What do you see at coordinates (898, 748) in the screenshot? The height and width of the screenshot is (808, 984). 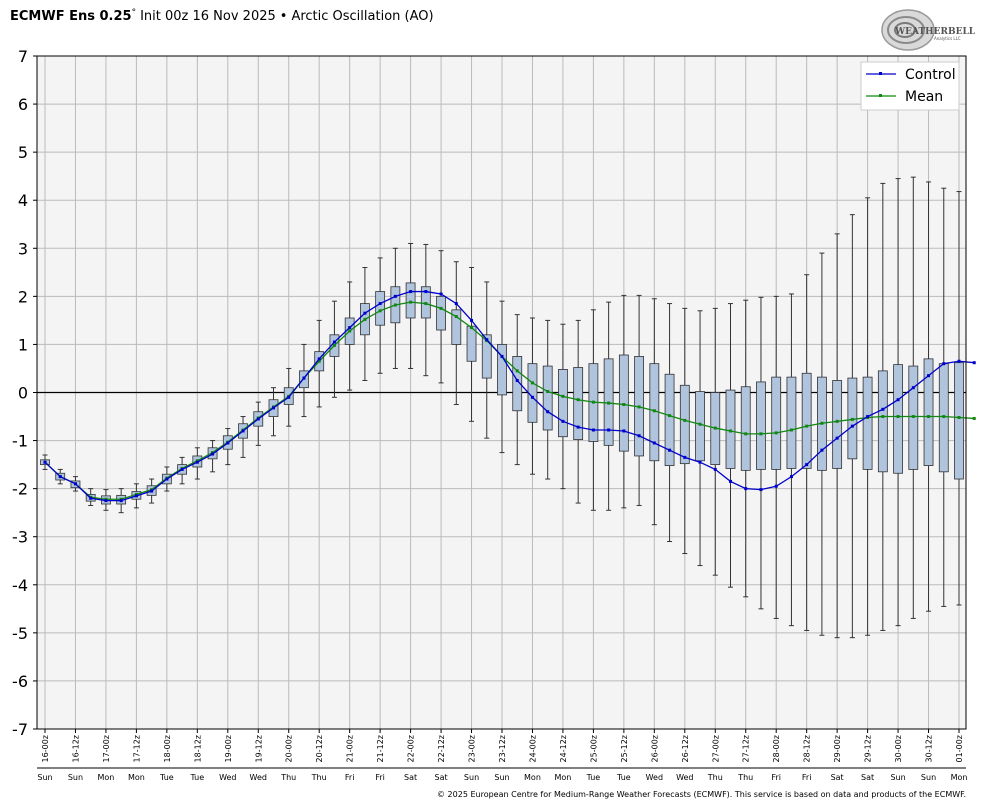 I see `x-tick-label: 30-00z` at bounding box center [898, 748].